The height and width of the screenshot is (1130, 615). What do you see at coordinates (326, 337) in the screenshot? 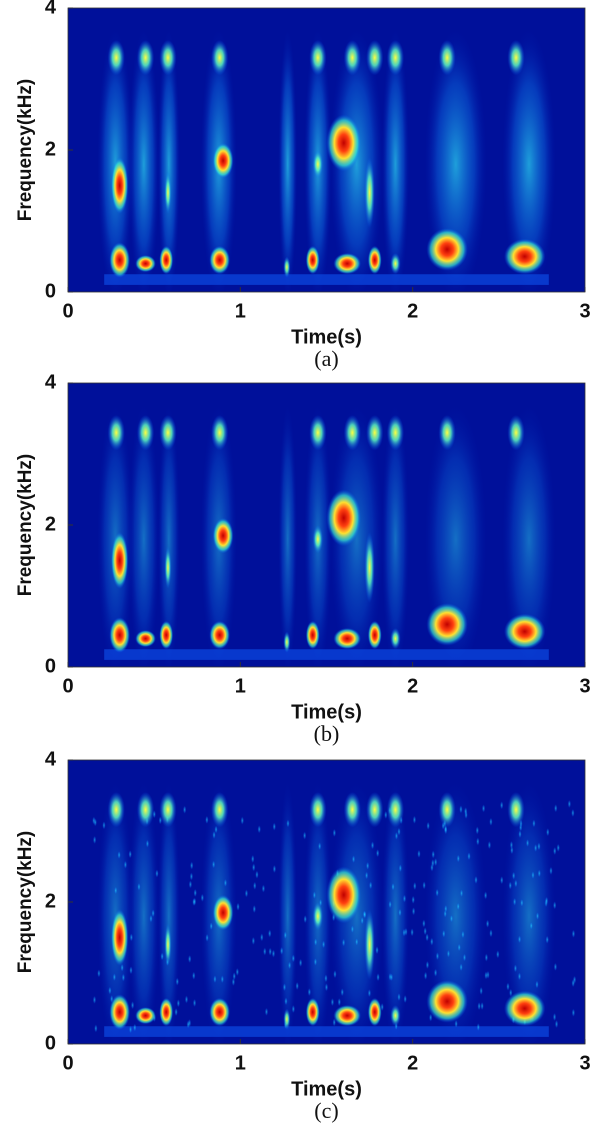
I see `x-axis-label: Time(s)` at bounding box center [326, 337].